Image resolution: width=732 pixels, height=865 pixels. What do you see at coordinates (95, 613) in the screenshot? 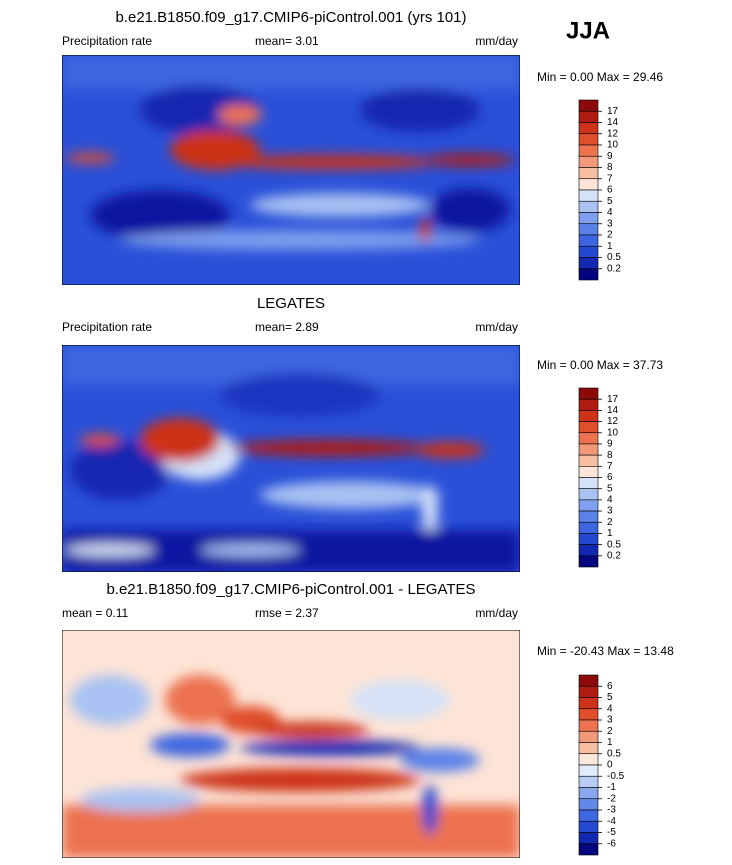
I see `panel-left-label: mean = 0.11` at bounding box center [95, 613].